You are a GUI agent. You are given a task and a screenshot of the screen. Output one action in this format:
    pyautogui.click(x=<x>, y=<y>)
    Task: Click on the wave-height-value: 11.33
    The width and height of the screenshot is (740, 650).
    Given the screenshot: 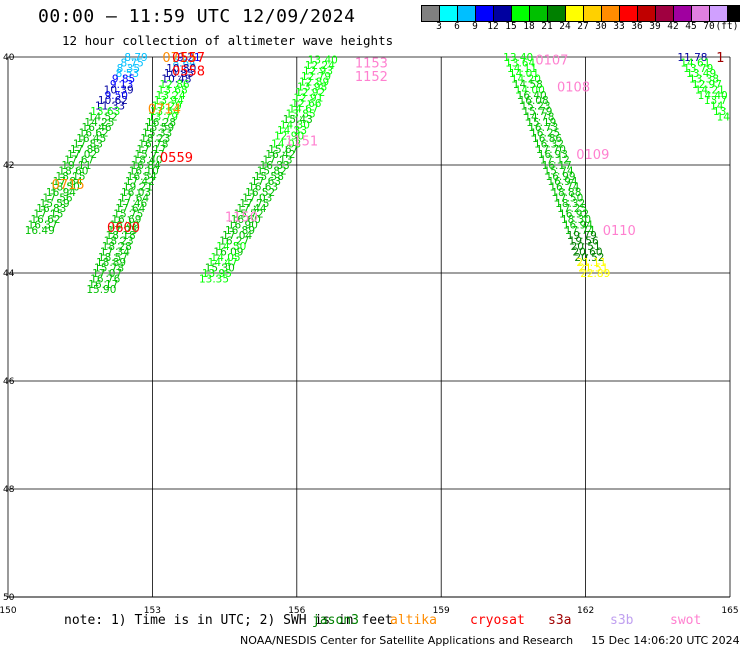 What is the action you would take?
    pyautogui.click(x=110, y=107)
    